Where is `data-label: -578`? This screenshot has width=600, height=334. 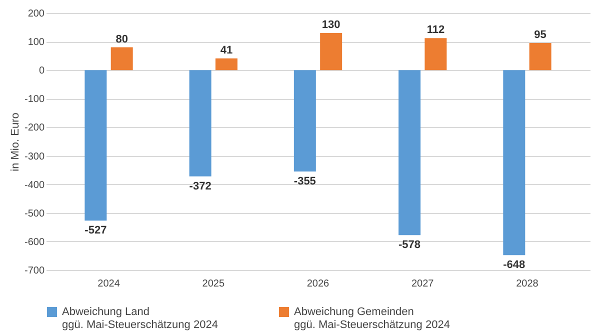 data-label: -578 is located at coordinates (409, 245).